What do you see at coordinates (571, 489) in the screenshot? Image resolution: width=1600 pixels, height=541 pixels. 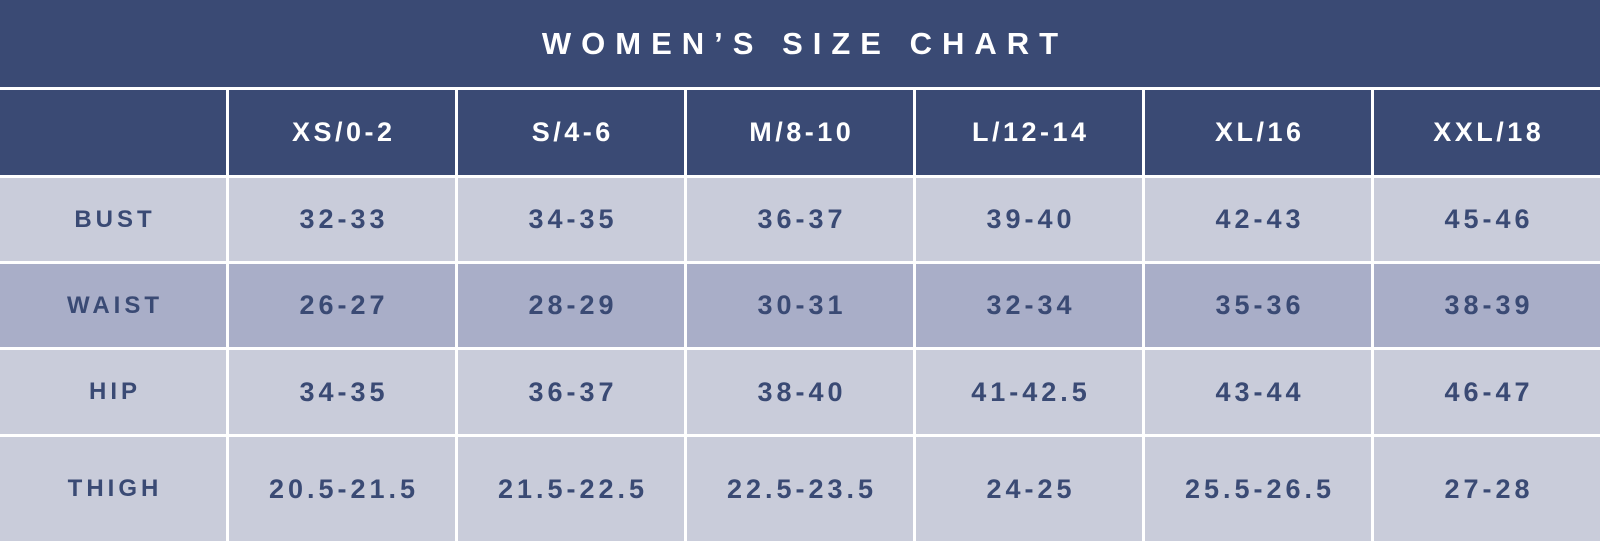 I see `thigh-s-value: 21.5-22.5` at bounding box center [571, 489].